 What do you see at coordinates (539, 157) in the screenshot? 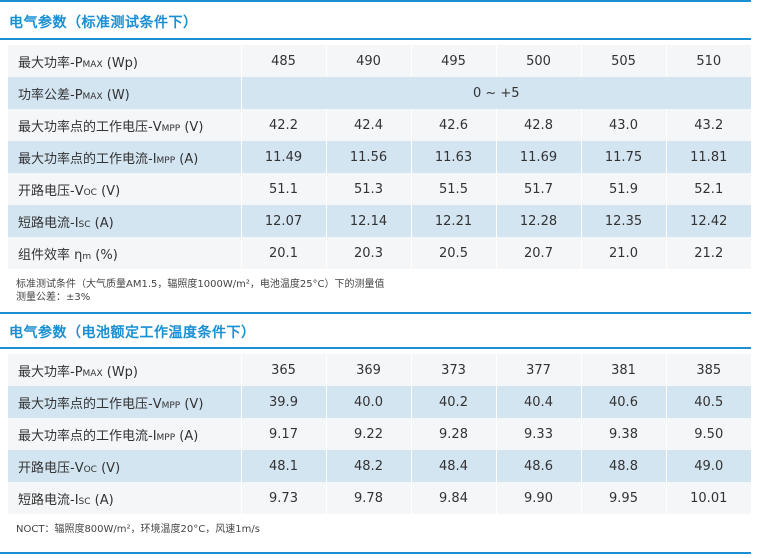
I see `row-value: 11.69` at bounding box center [539, 157].